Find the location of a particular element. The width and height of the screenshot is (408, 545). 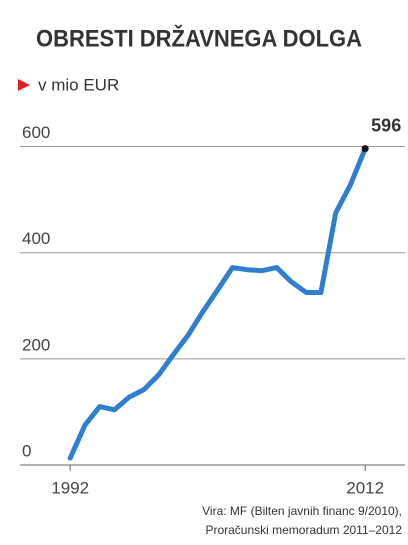

chart-title: OBRESTI DRŽAVNEGA DOLGA is located at coordinates (199, 38).